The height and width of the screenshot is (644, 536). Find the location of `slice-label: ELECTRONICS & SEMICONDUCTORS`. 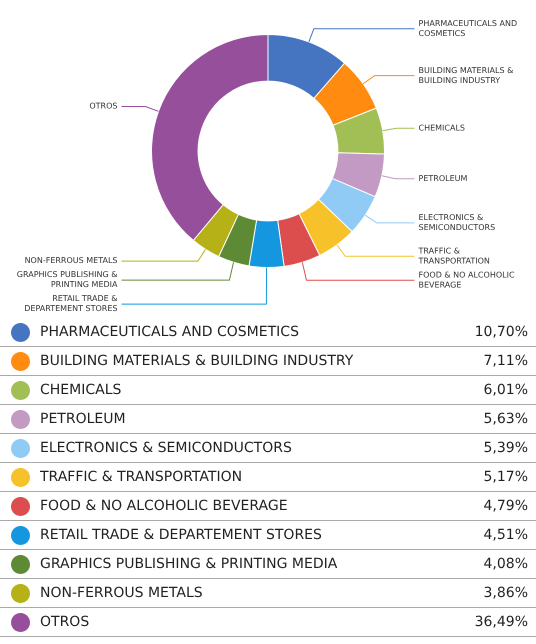

slice-label: ELECTRONICS & SEMICONDUCTORS is located at coordinates (457, 222).